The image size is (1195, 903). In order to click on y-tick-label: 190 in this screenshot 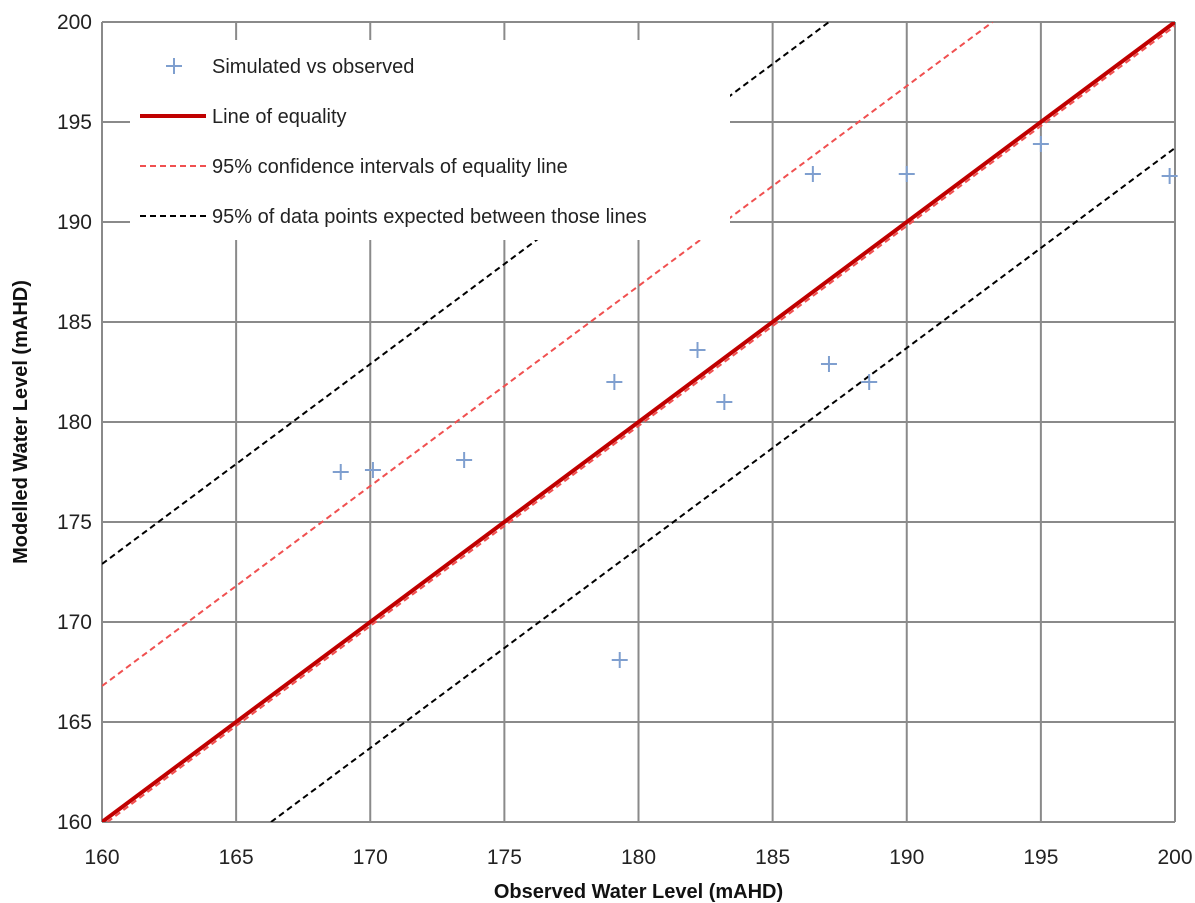, I will do `click(74, 222)`.